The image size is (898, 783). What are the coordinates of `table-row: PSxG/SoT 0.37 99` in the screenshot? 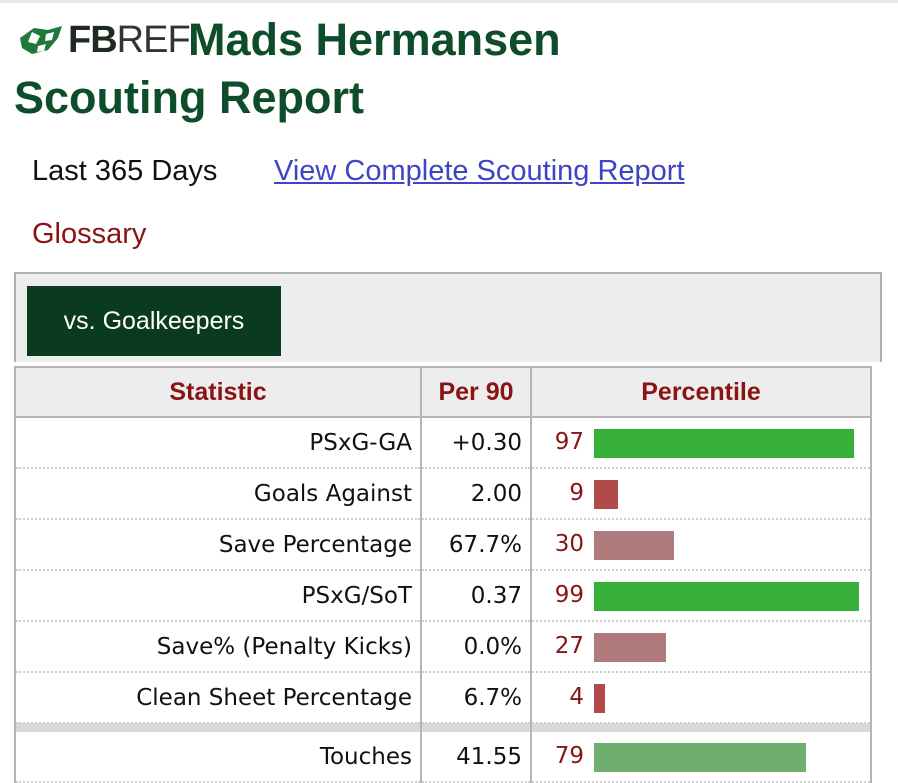 It's located at (443, 596).